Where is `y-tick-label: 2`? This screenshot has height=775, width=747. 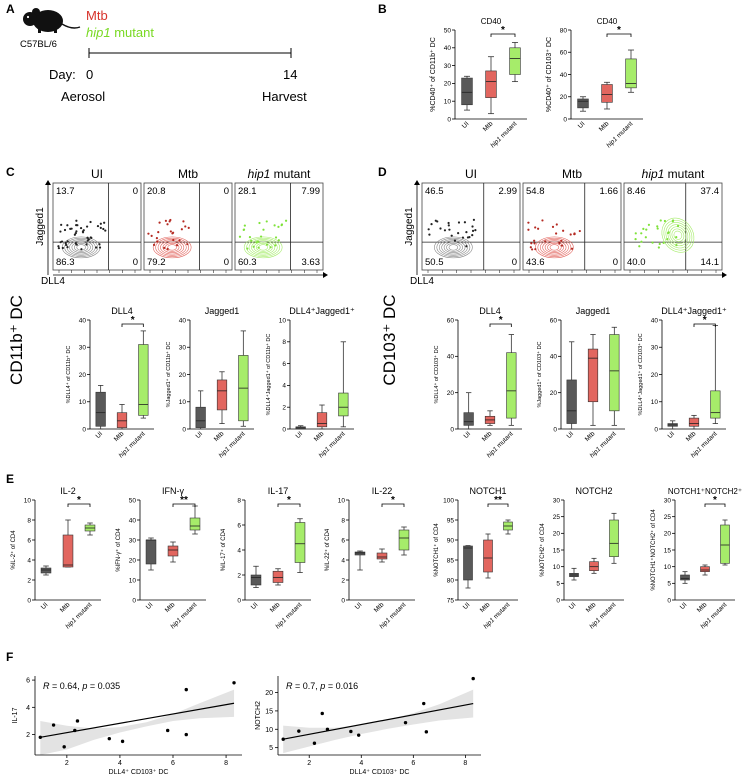
y-tick-label: 2 is located at coordinates (29, 580).